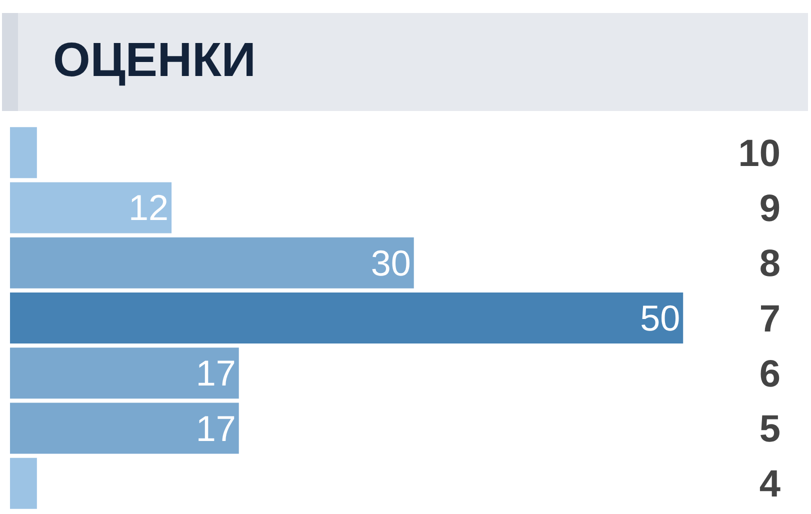 The height and width of the screenshot is (514, 811). Describe the element at coordinates (770, 485) in the screenshot. I see `y-tick-label: 4` at that location.